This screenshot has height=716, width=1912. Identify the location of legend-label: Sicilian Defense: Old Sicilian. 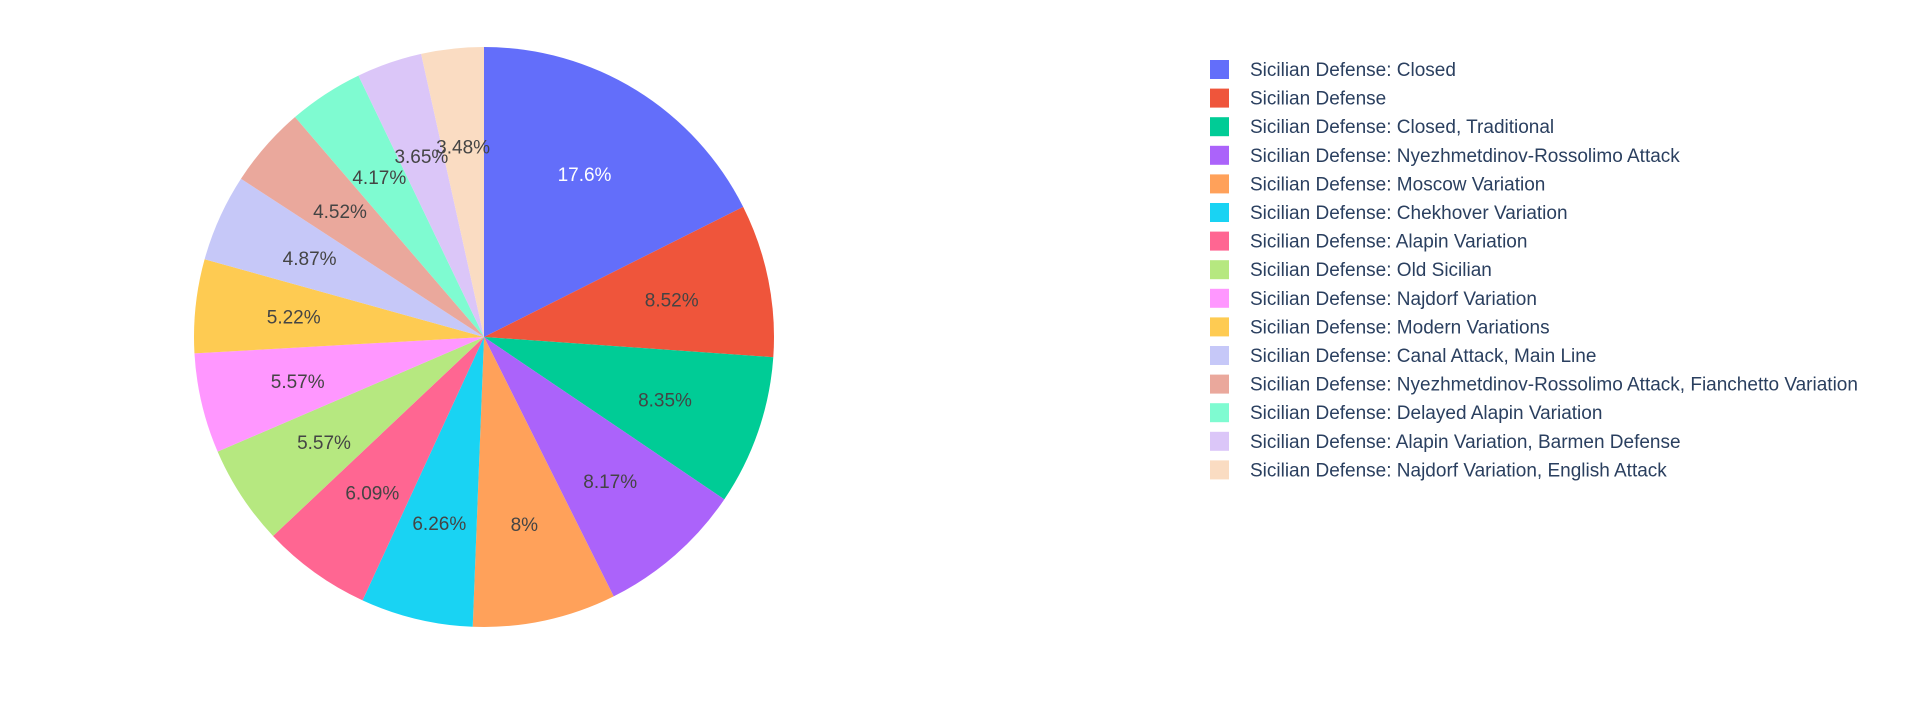
(1371, 270).